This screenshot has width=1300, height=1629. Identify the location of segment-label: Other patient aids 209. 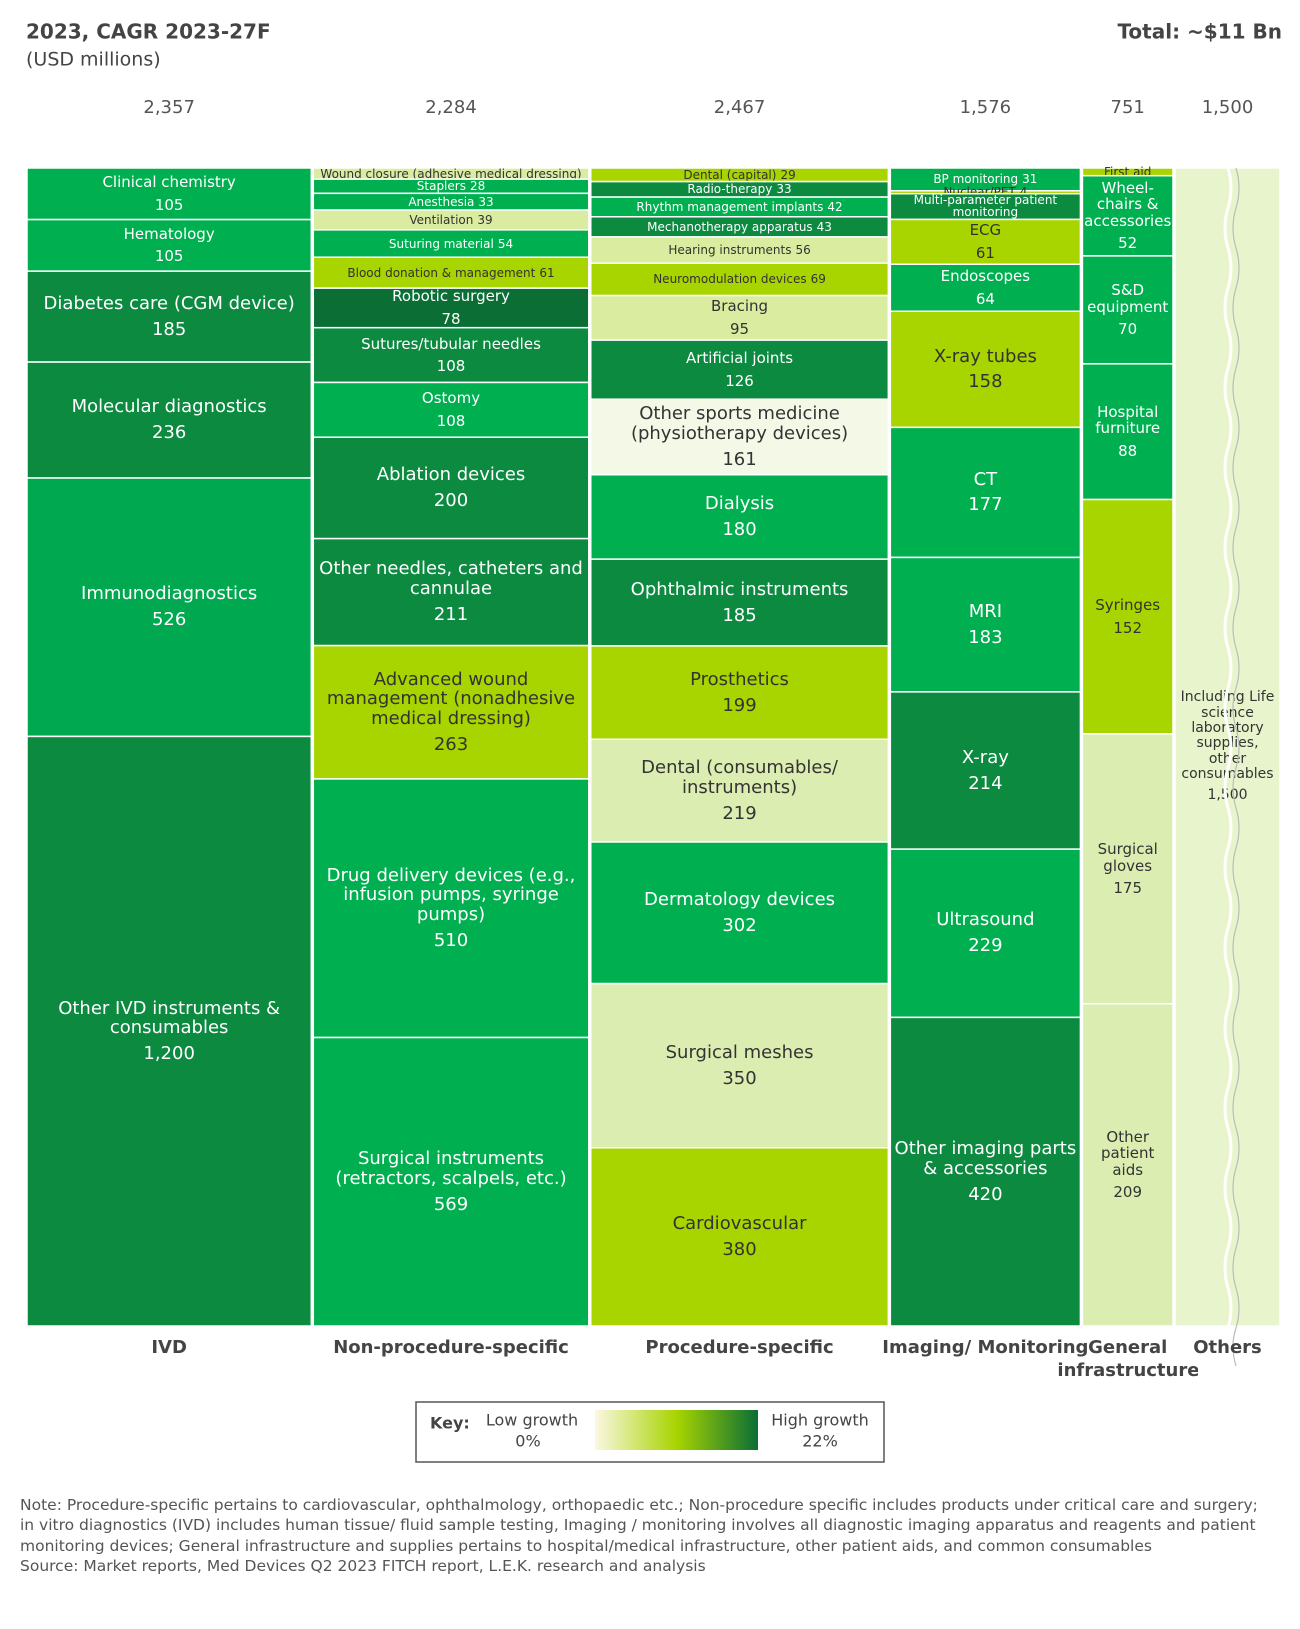
(1127, 1165).